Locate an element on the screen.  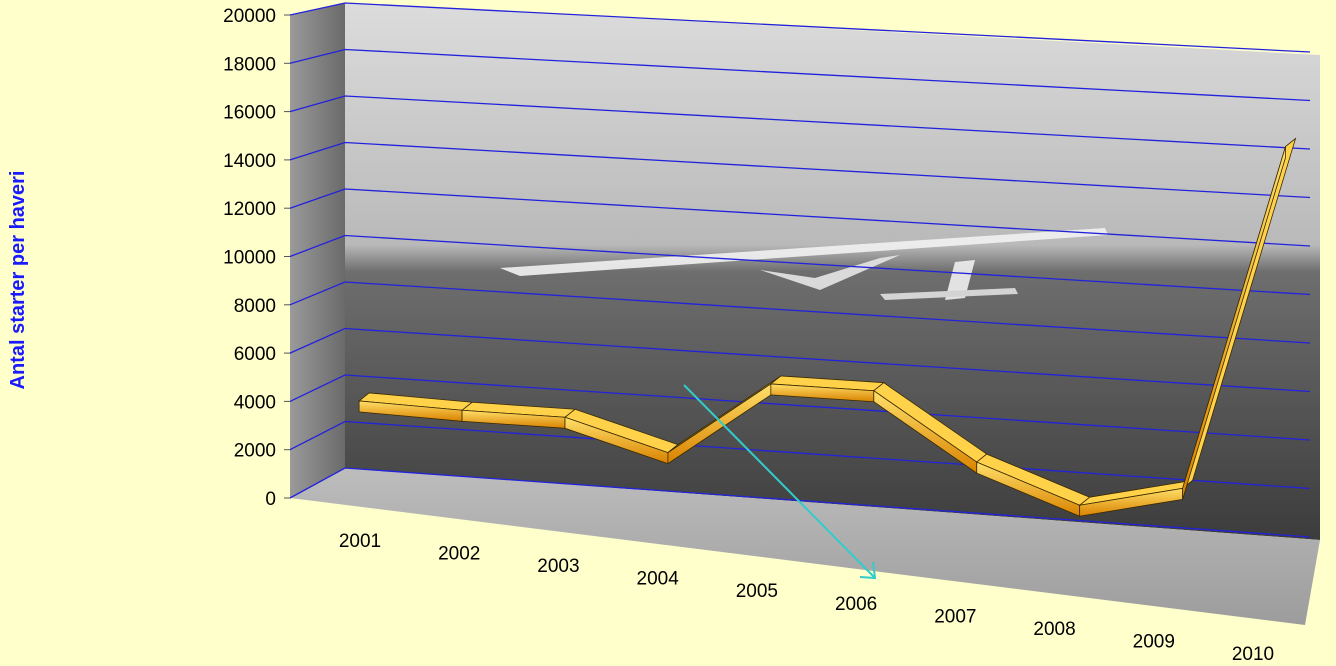
ribbon-segment-front is located at coordinates (1234, 323).